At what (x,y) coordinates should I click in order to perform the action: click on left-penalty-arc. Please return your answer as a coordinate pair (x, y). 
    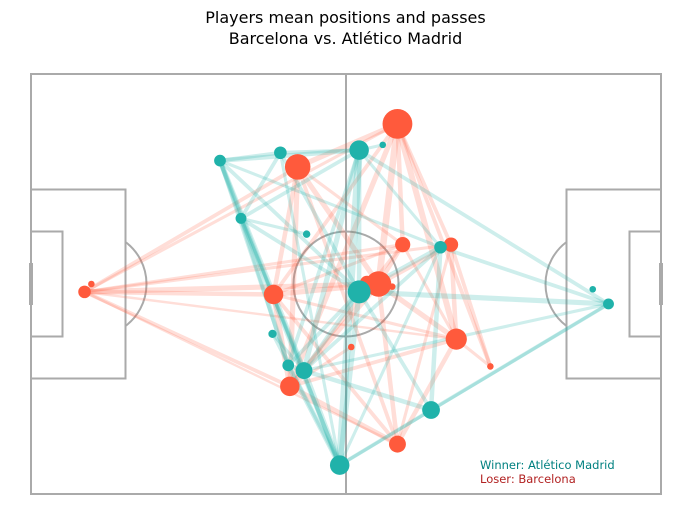
    Looking at the image, I should click on (136, 284).